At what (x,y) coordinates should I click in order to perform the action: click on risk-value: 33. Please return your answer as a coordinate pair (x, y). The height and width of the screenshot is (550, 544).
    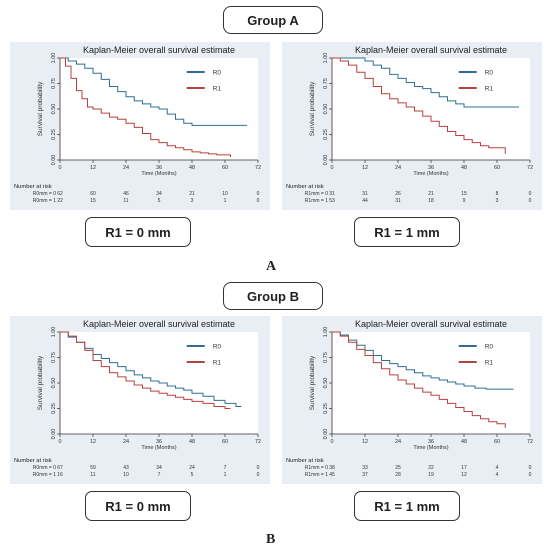
    Looking at the image, I should click on (365, 468).